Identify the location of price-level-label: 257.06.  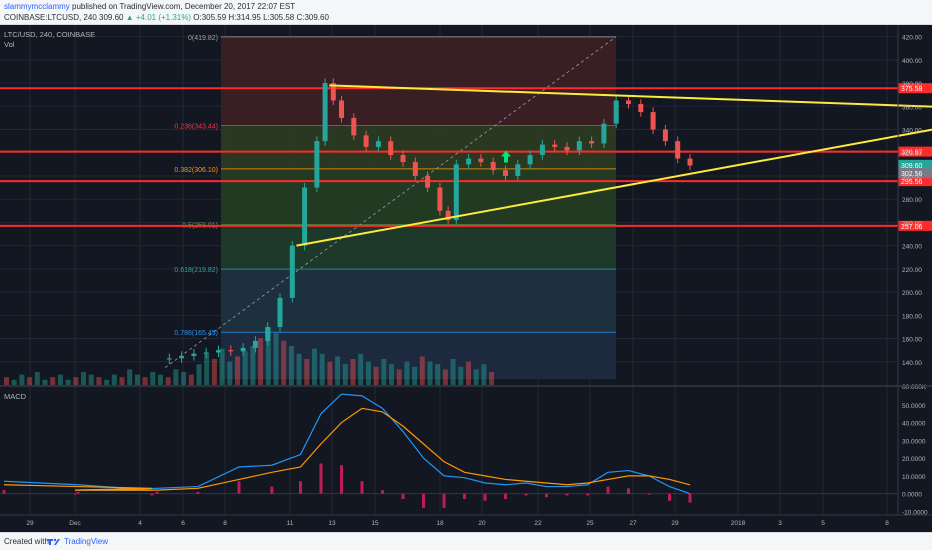
(912, 227).